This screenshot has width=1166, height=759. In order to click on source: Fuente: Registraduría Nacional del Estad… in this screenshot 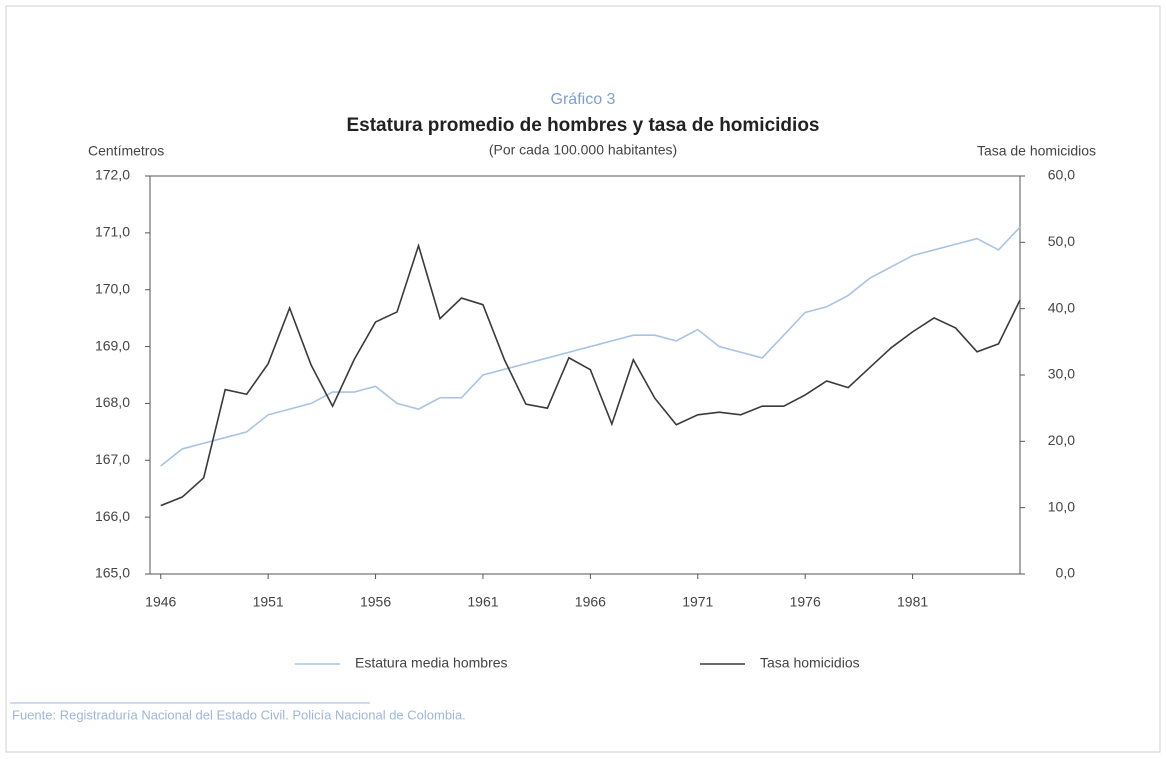, I will do `click(239, 714)`.